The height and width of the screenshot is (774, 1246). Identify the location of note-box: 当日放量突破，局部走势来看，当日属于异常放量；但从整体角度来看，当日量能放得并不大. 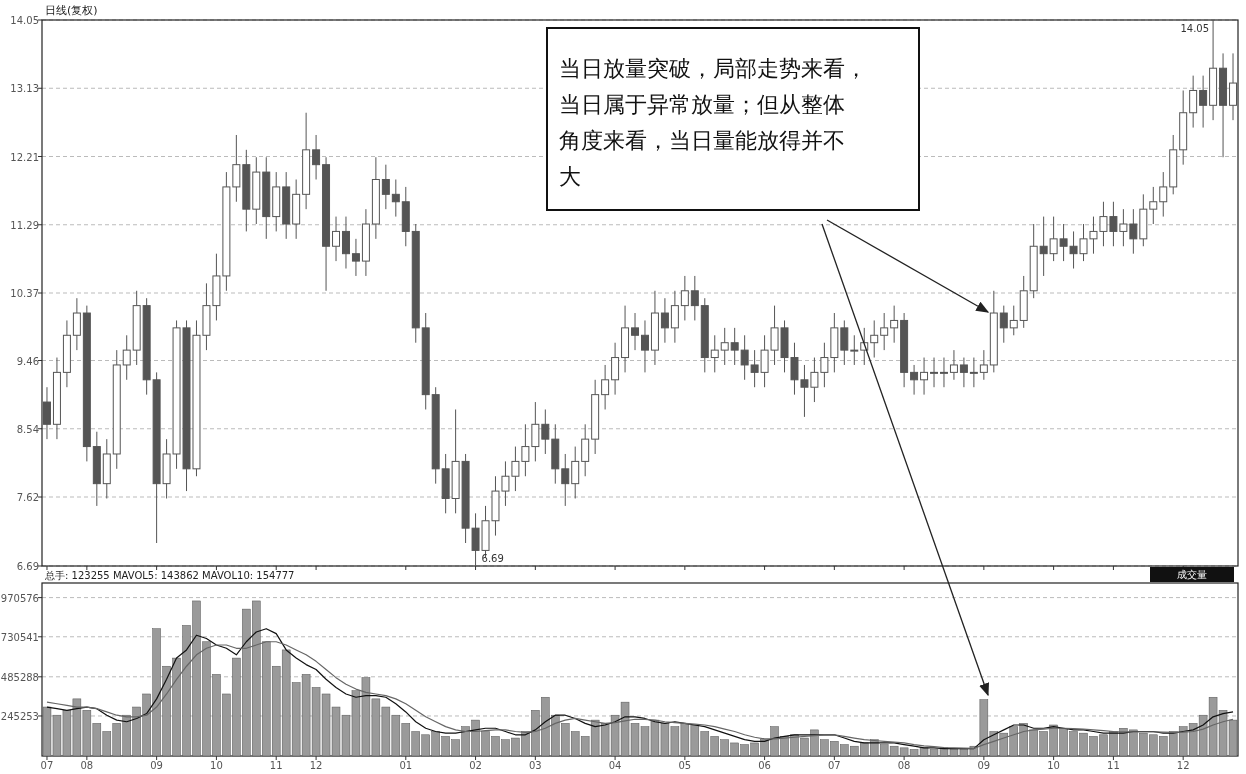
(733, 119).